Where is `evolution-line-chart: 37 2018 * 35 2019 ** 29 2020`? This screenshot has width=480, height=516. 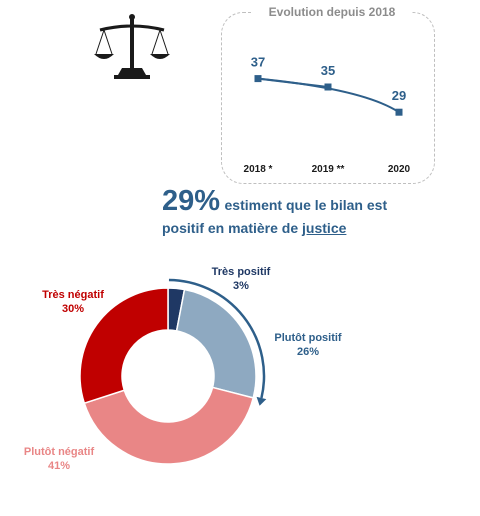 evolution-line-chart: 37 2018 * 35 2019 ** 29 2020 is located at coordinates (327, 115).